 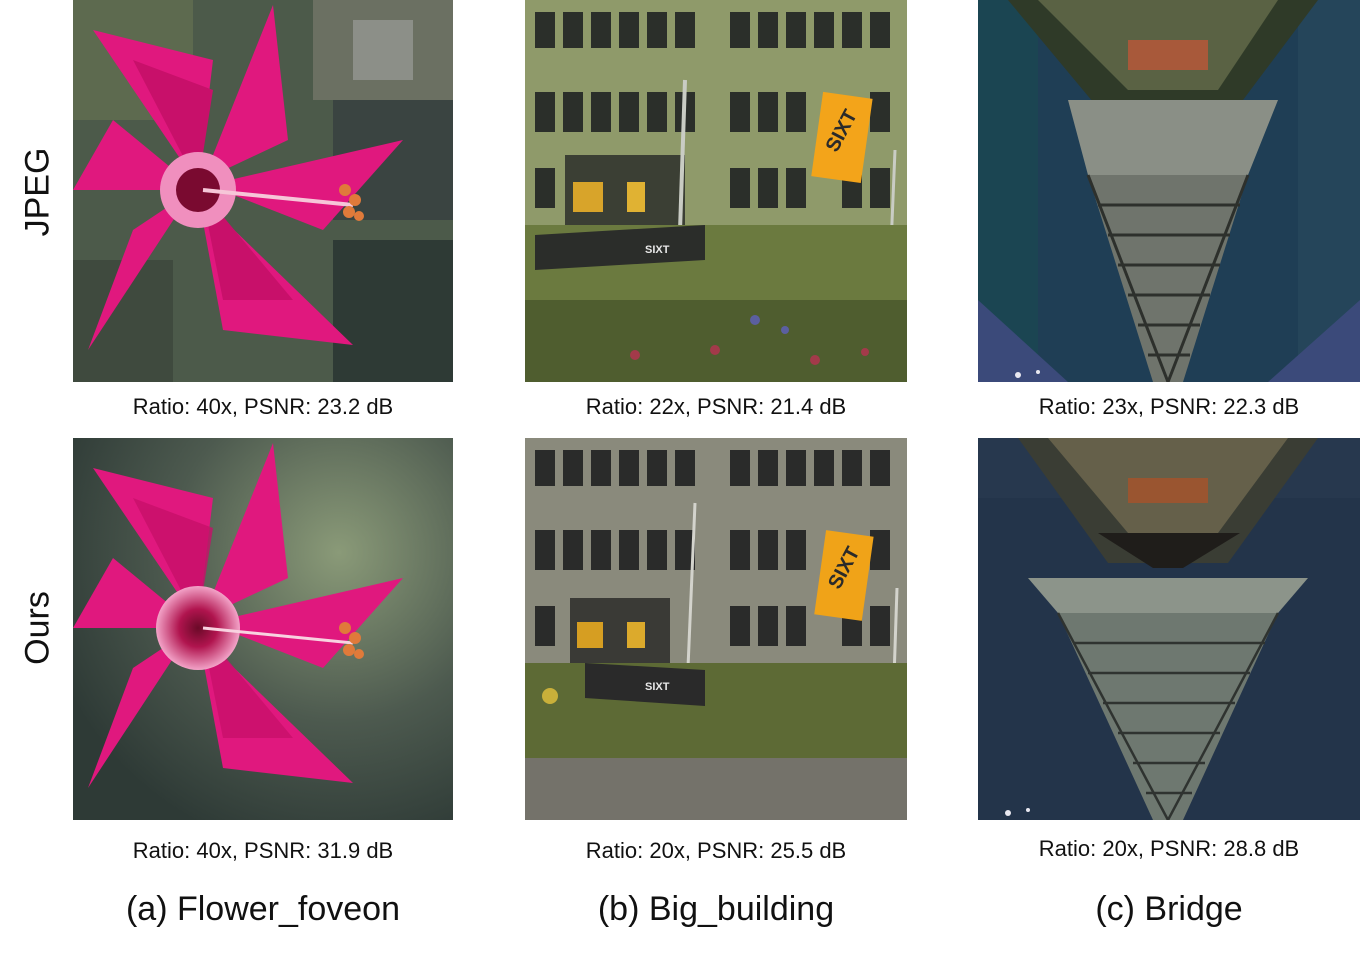 I want to click on building-ours-caption: Ratio: 20x, PSNR: 25.5 dB, so click(x=716, y=850).